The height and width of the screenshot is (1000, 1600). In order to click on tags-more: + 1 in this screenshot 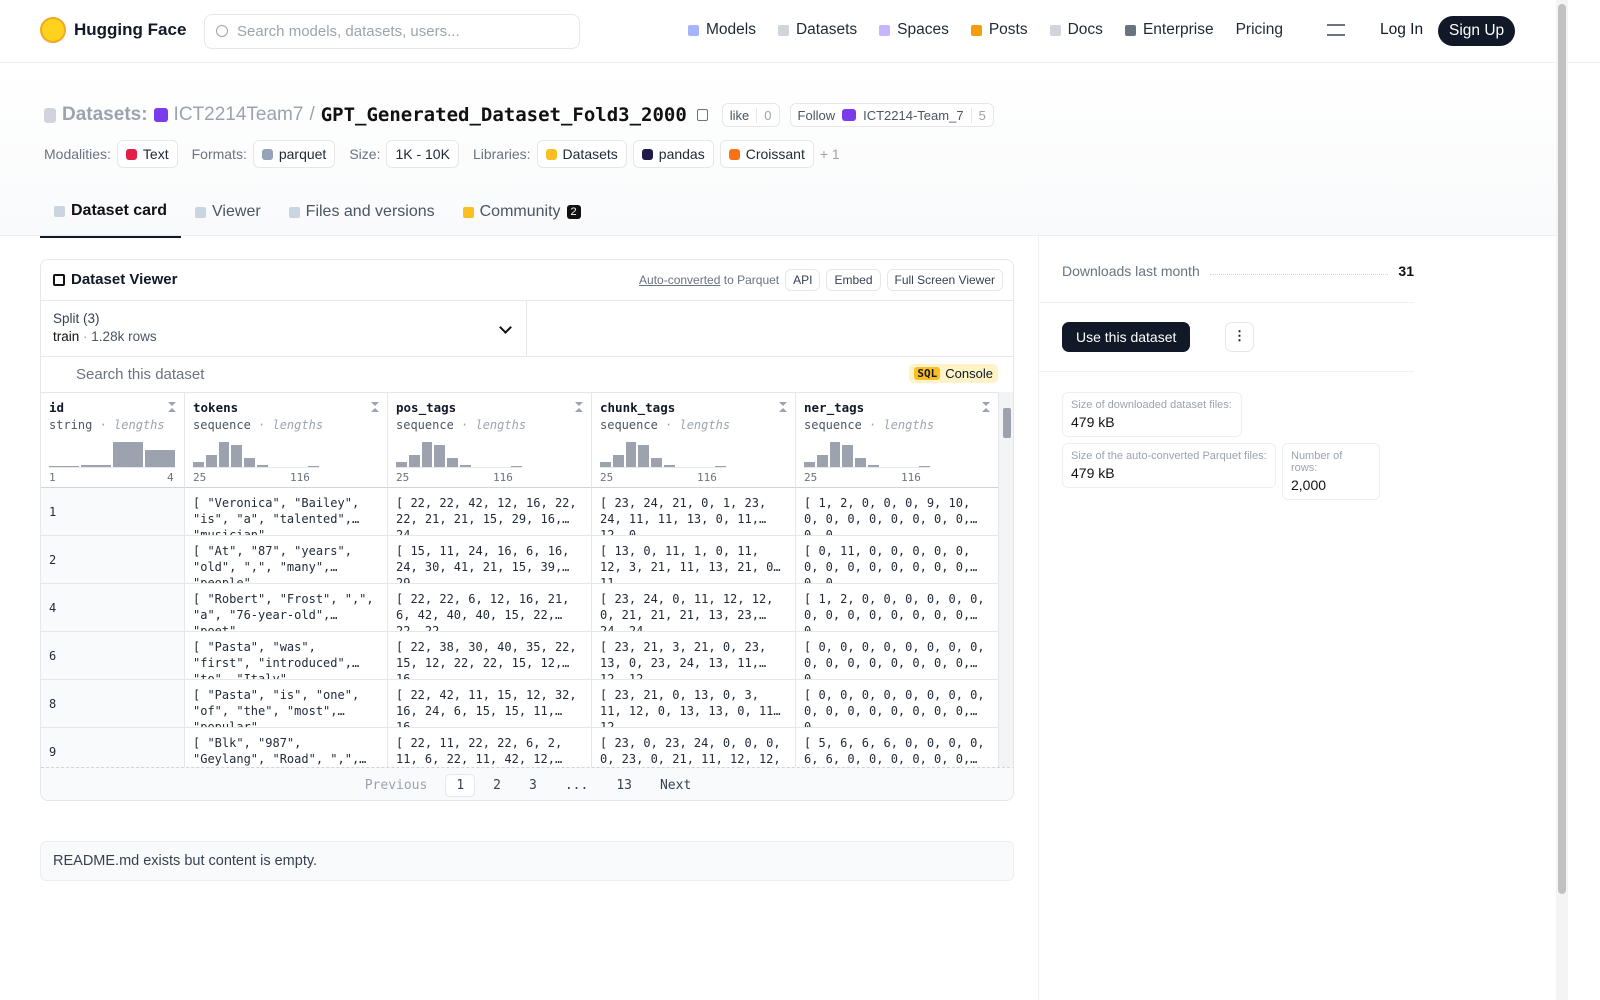, I will do `click(829, 154)`.